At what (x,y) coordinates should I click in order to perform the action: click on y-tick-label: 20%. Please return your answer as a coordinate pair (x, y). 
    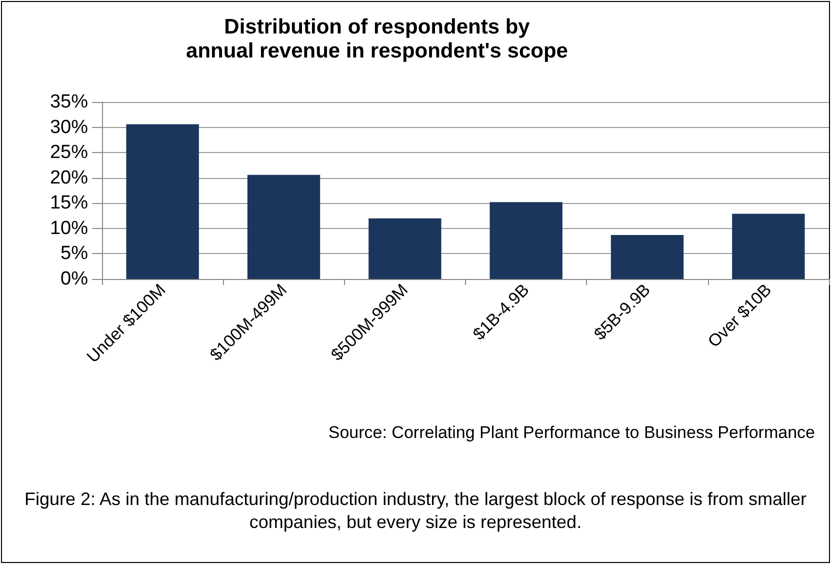
    Looking at the image, I should click on (69, 177).